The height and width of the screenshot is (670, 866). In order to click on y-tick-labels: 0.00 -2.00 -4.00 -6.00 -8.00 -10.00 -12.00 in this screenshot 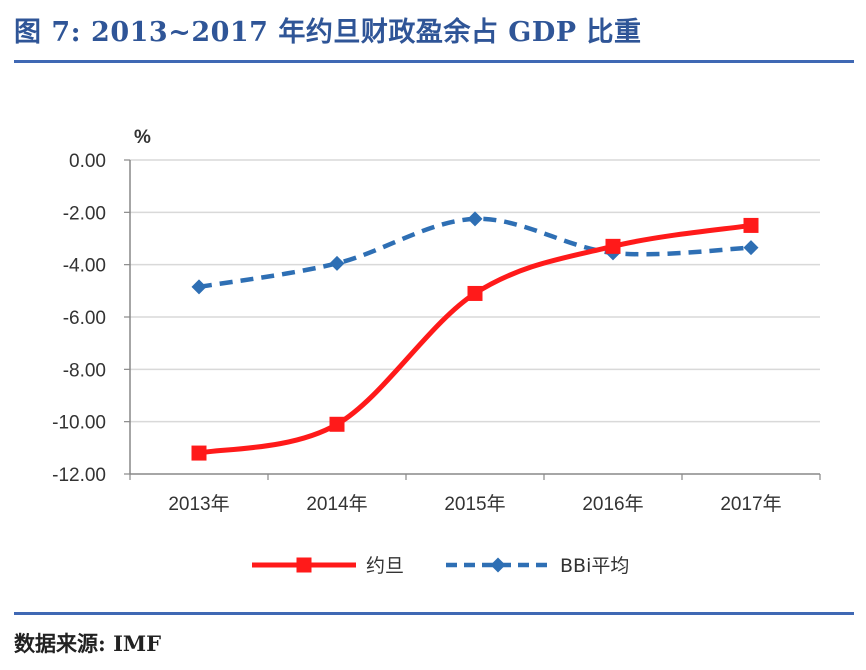, I will do `click(79, 318)`.